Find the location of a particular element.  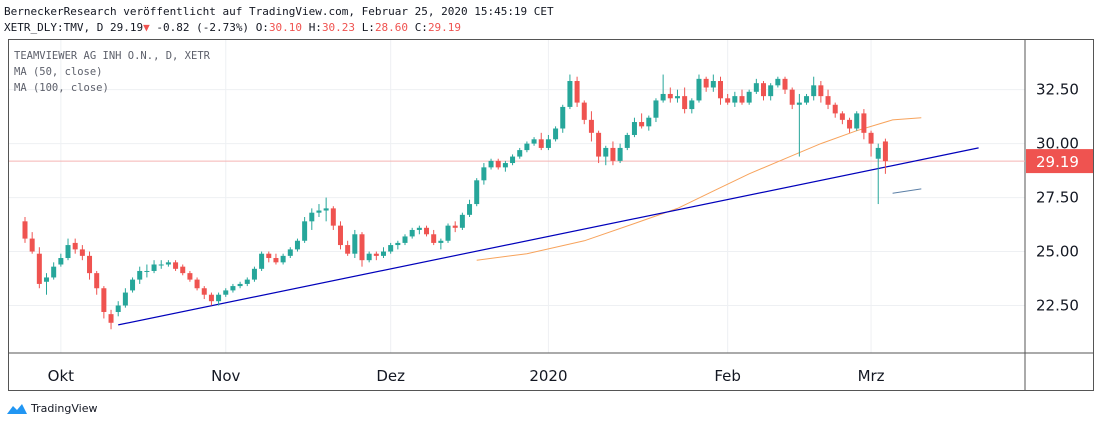

legend-ma100: MA (100, close) is located at coordinates (61, 88).